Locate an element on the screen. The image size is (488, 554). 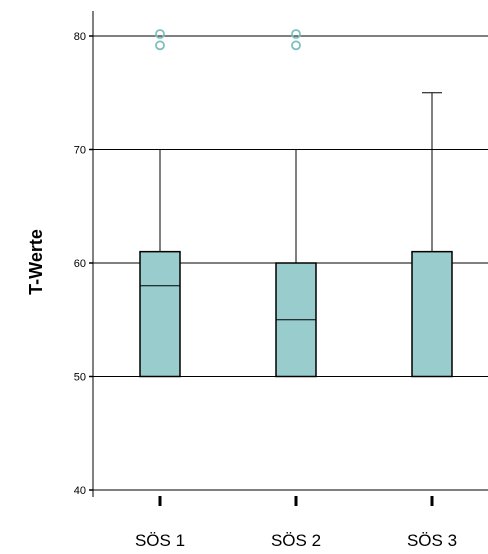
y-ticks: 40 50 60 70 80 is located at coordinates (83, 264).